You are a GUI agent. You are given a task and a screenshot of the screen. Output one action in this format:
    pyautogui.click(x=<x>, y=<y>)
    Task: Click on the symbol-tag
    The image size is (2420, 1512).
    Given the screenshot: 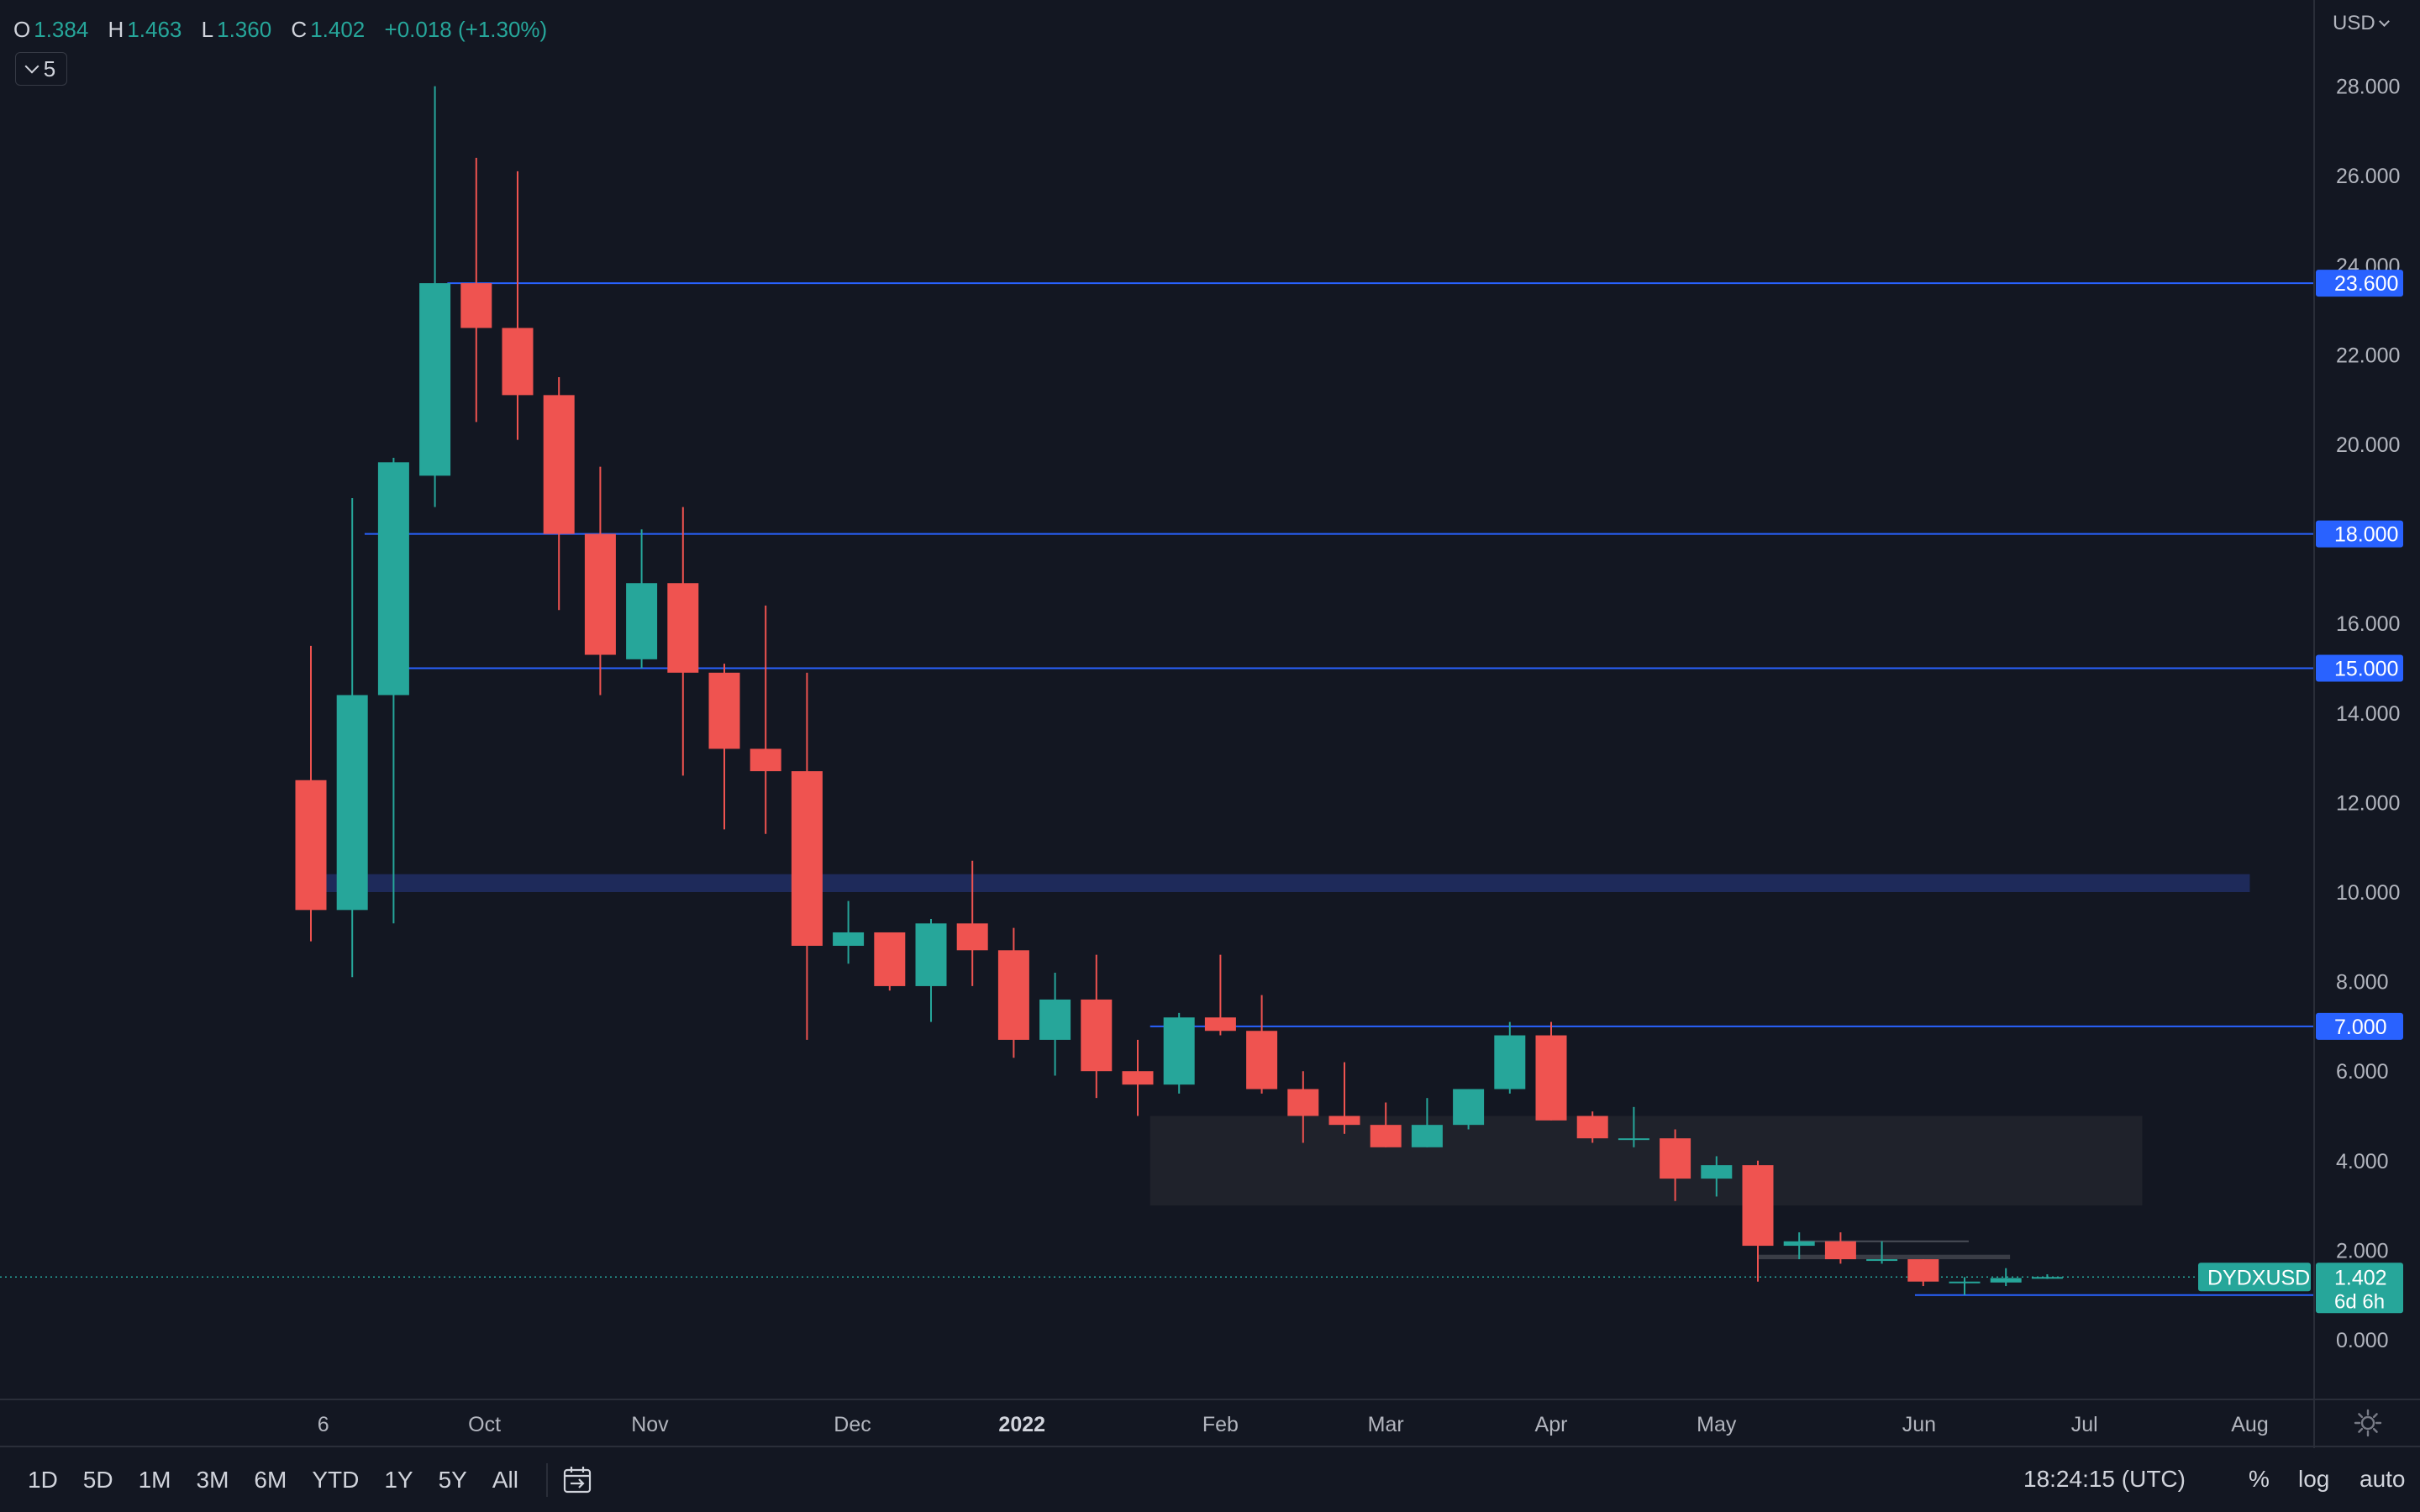 What is the action you would take?
    pyautogui.click(x=2254, y=1277)
    